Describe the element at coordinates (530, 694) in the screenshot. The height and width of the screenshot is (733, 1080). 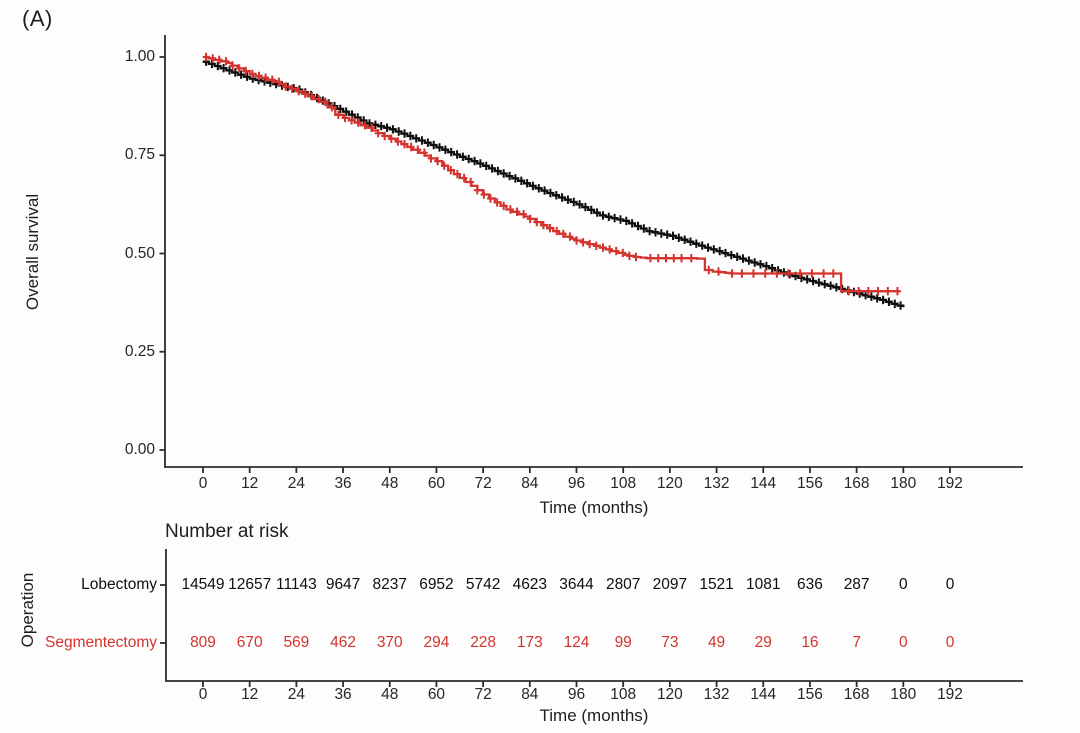
I see `risk-x-tick-label: 84` at that location.